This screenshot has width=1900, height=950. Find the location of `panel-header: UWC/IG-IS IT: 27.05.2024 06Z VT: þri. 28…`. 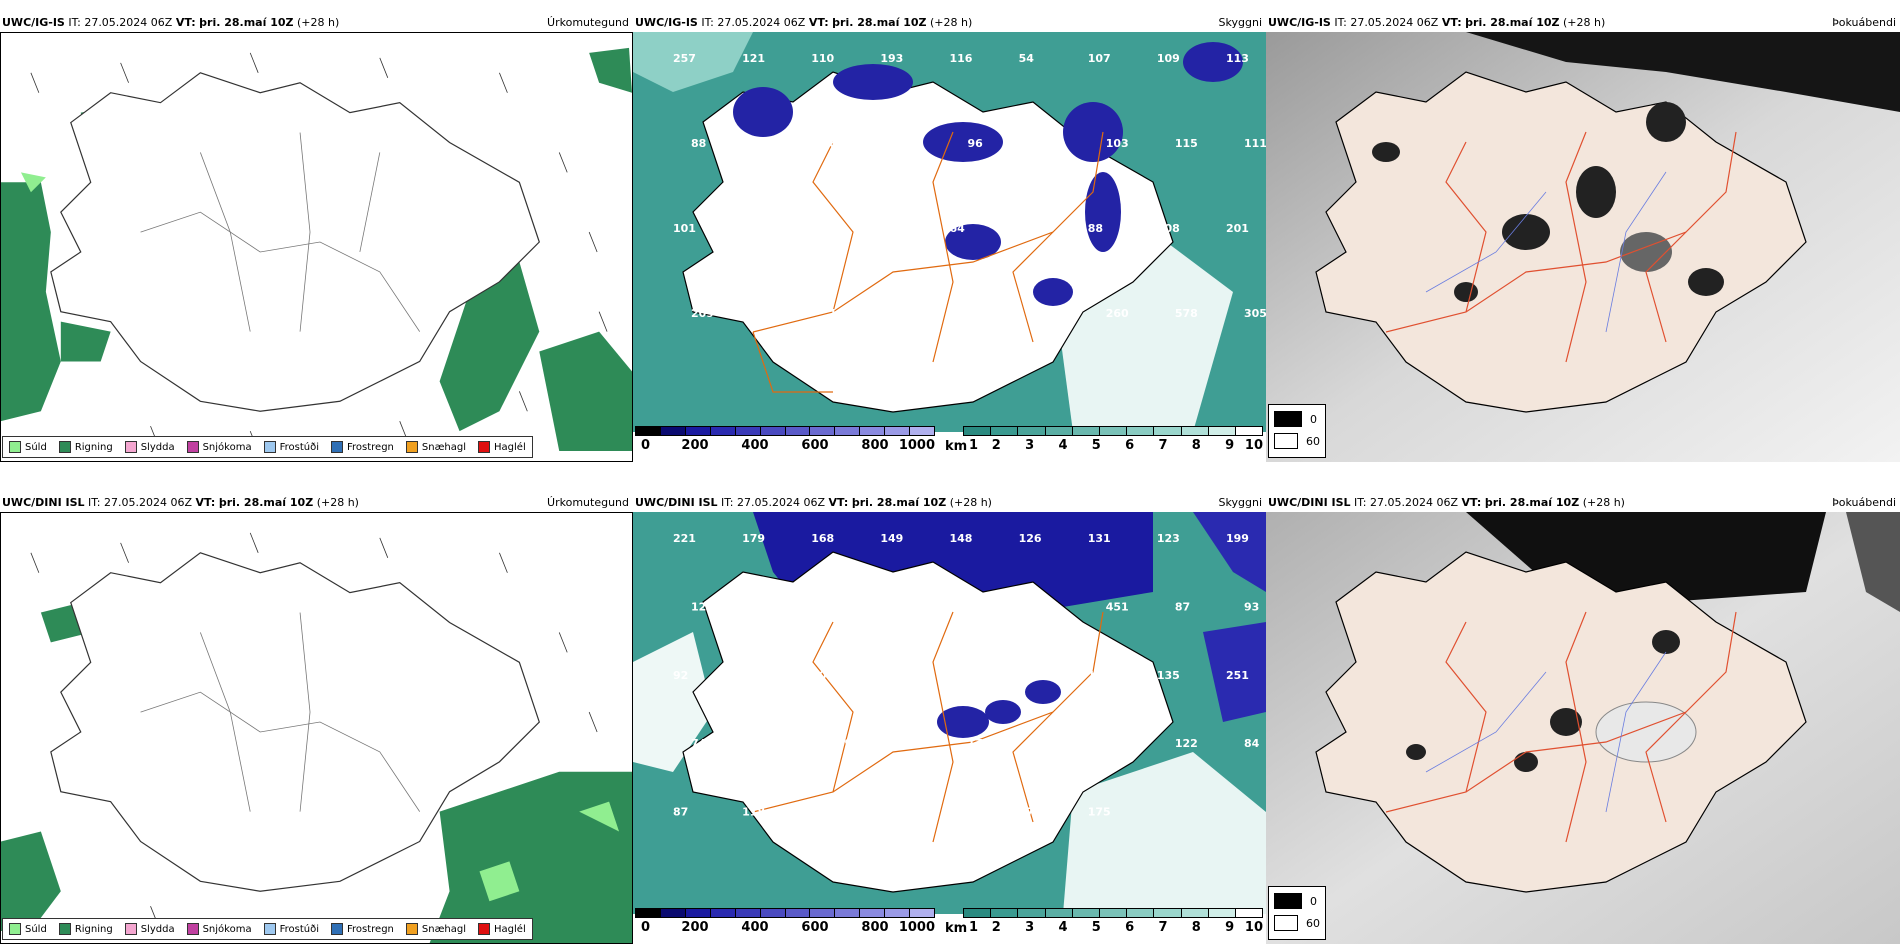

panel-header: UWC/IG-IS IT: 27.05.2024 06Z VT: þri. 28… is located at coordinates (1436, 22).